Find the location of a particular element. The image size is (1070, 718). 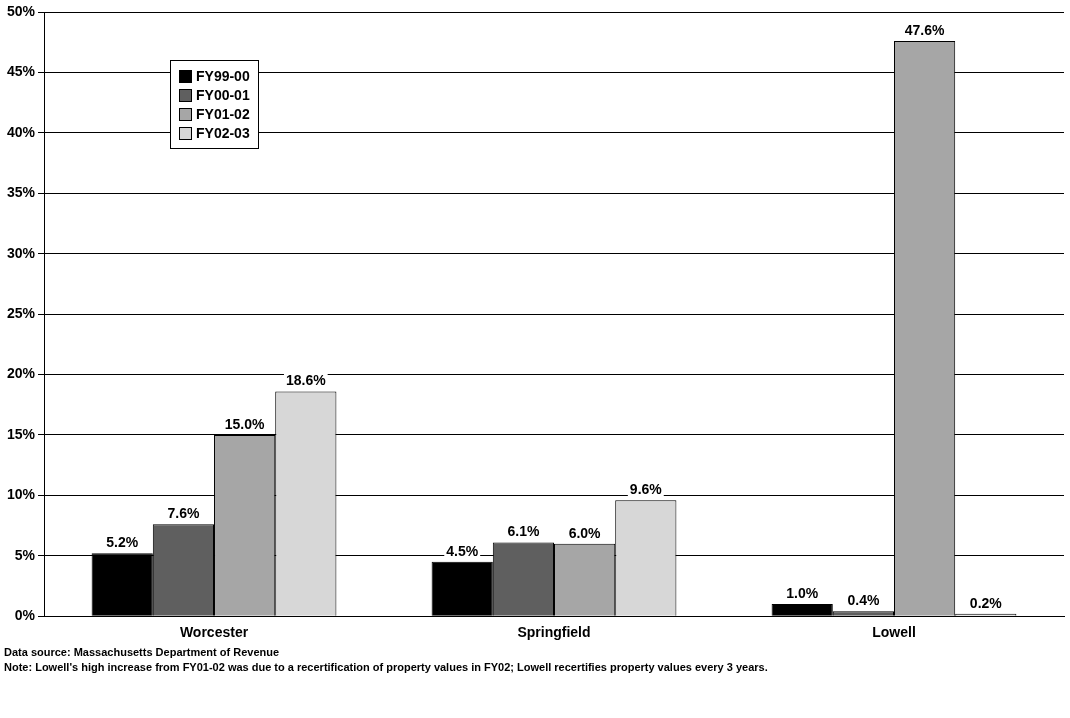

data-label: 4.5% is located at coordinates (462, 550).